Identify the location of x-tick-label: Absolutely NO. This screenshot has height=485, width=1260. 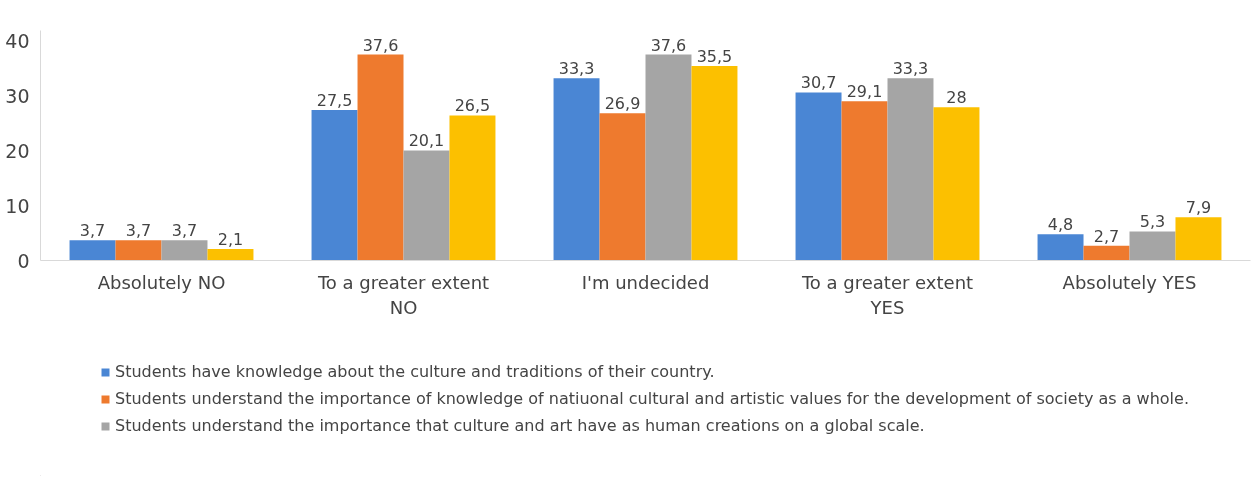
(161, 282).